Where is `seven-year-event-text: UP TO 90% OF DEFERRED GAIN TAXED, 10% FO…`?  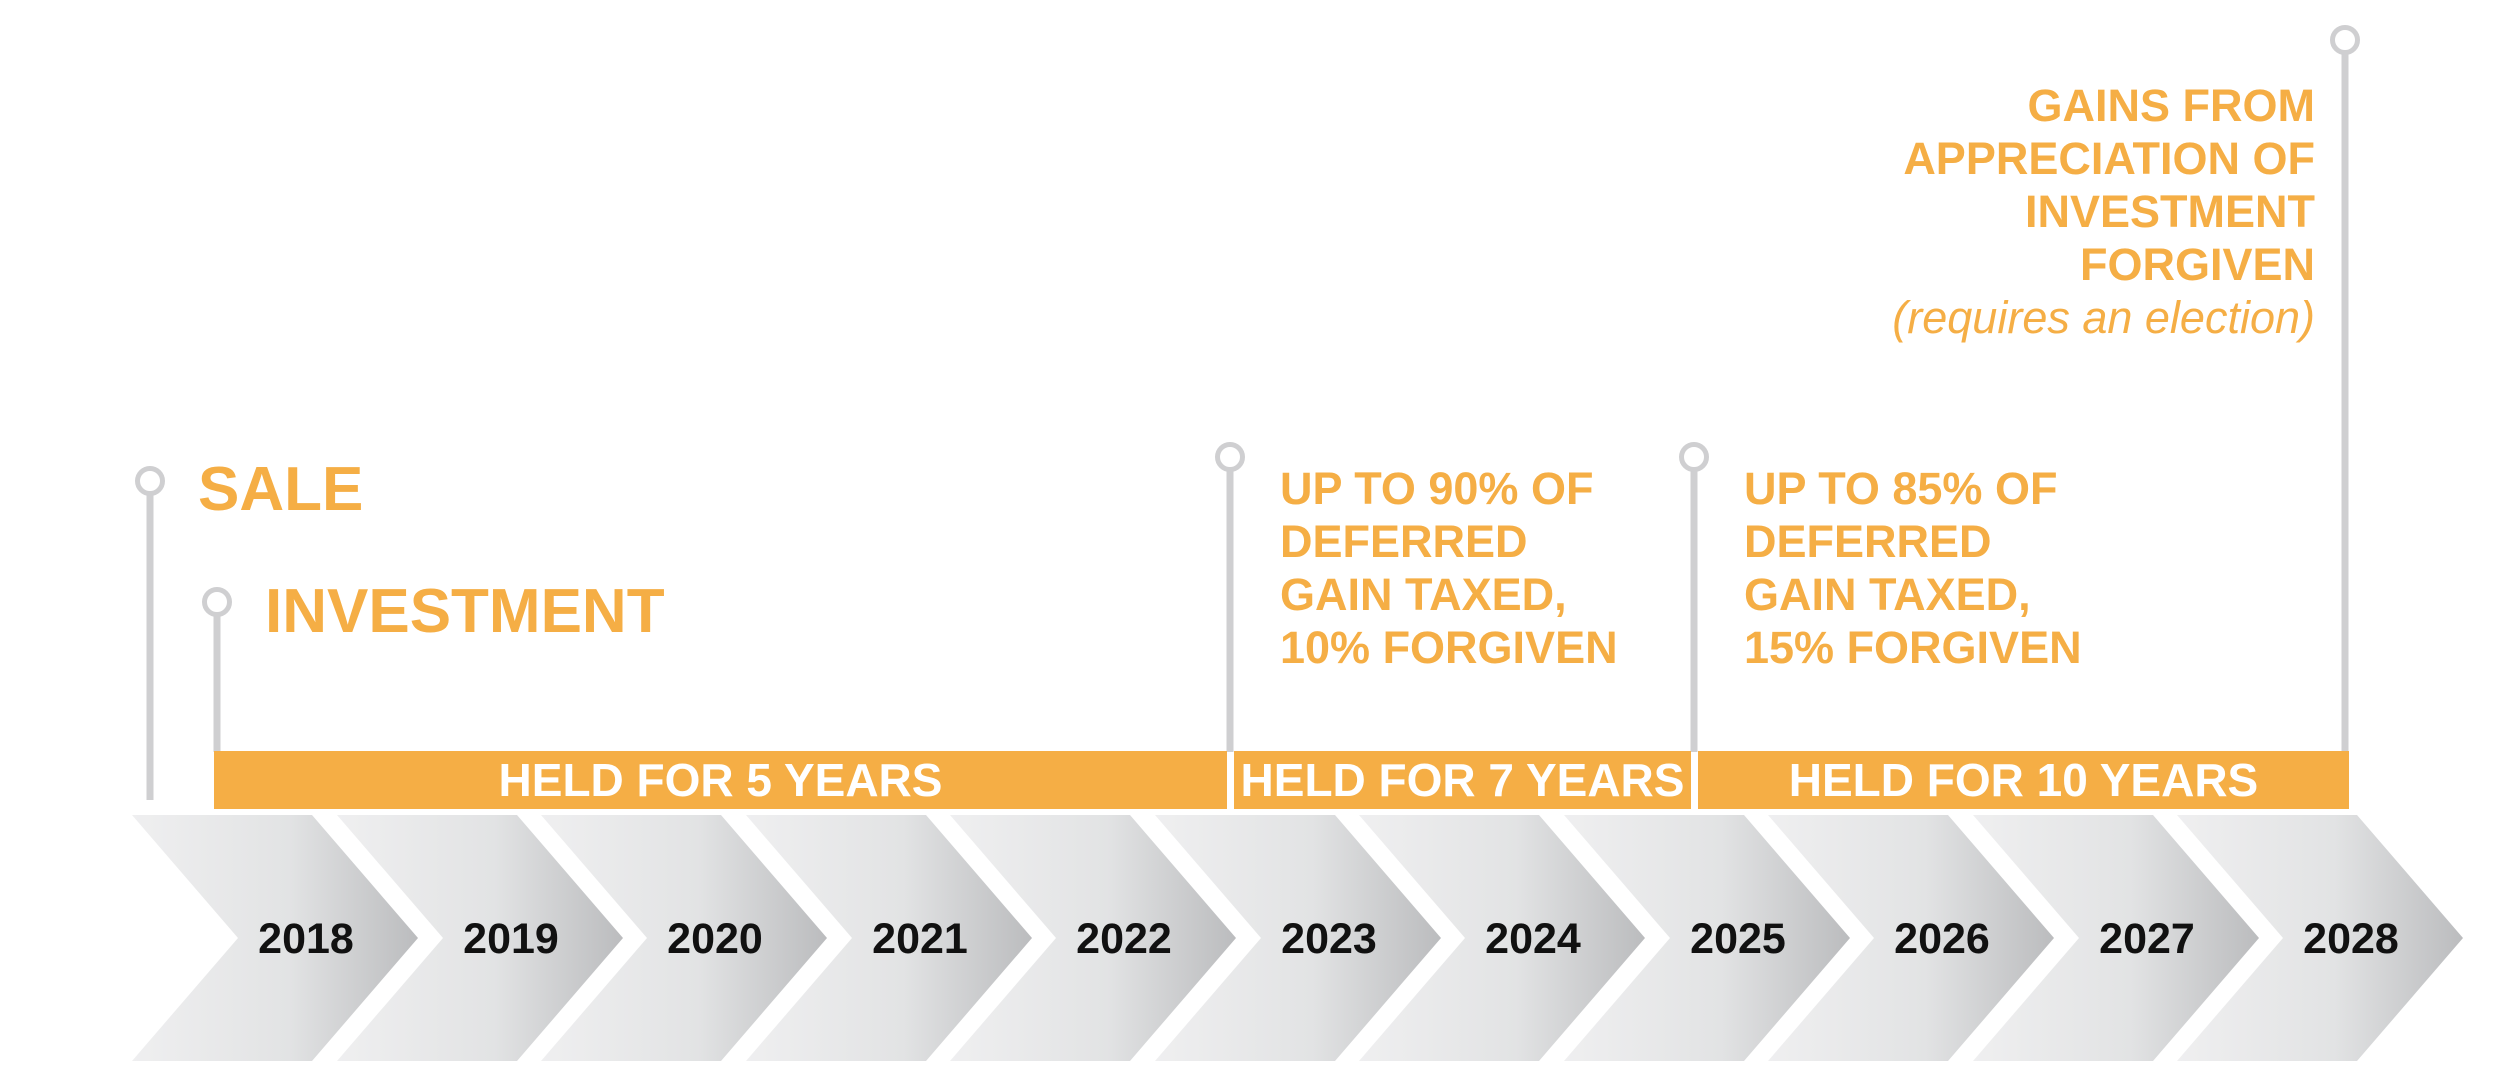
seven-year-event-text: UP TO 90% OF DEFERRED GAIN TAXED, 10% FO… is located at coordinates (1449, 568).